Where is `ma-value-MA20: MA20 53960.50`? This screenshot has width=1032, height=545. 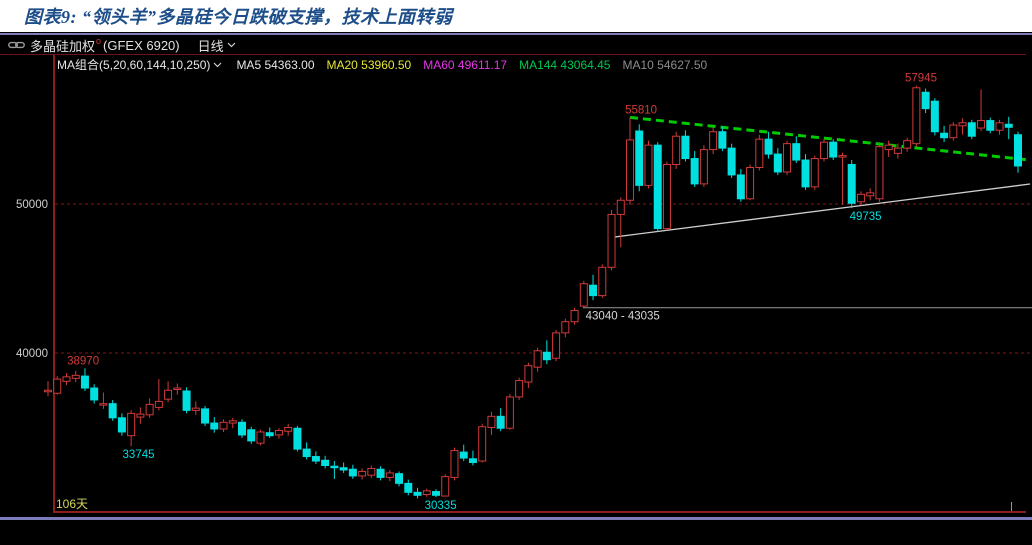 ma-value-MA20: MA20 53960.50 is located at coordinates (369, 64).